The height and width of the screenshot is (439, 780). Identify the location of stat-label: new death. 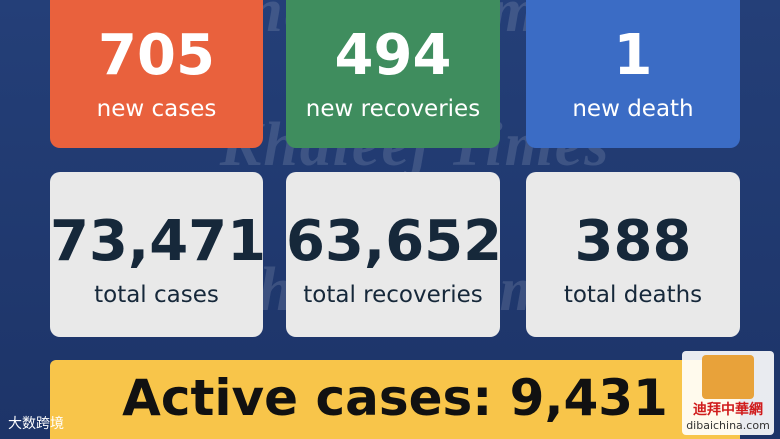
(633, 109).